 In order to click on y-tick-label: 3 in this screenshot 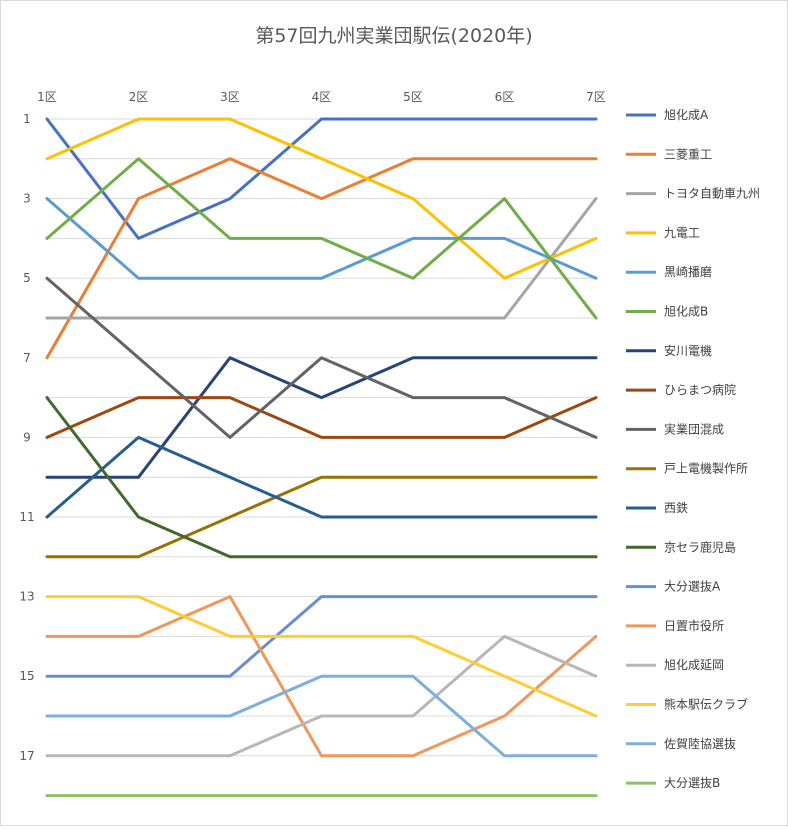, I will do `click(27, 199)`.